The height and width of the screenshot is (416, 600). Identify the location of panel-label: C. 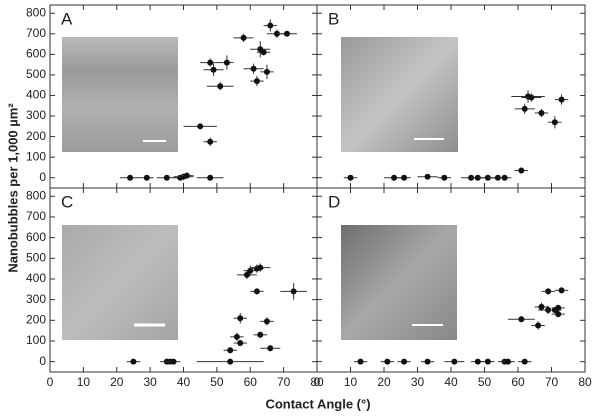
(67, 201).